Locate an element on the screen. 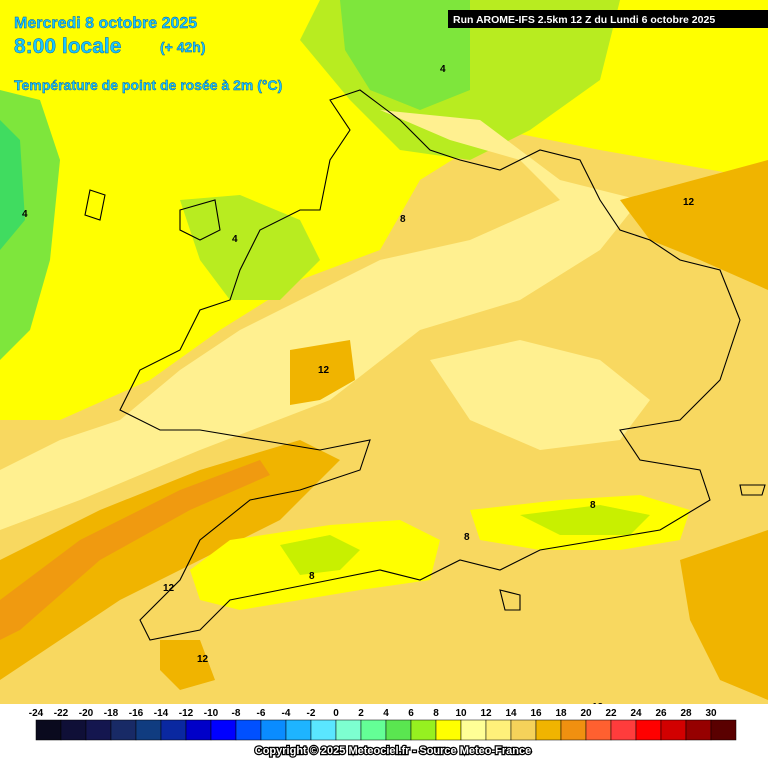  colorbar-label: -8 is located at coordinates (236, 713).